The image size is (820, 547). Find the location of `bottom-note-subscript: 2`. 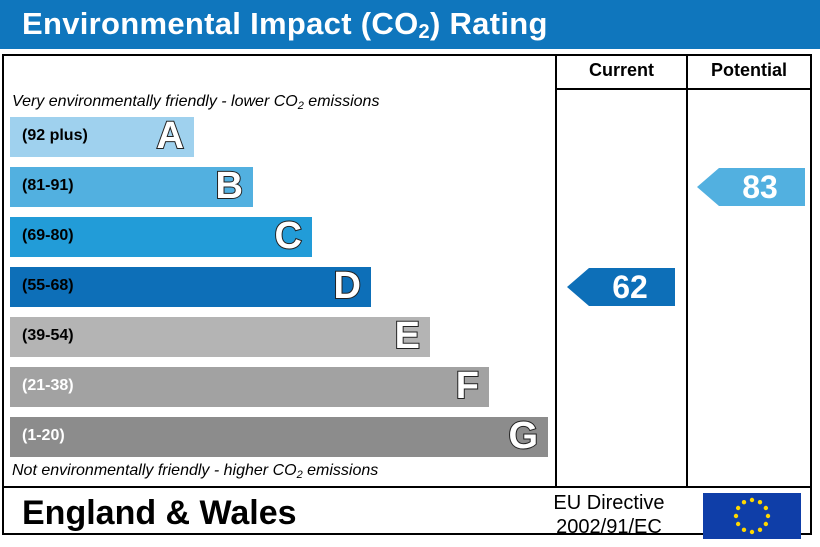

bottom-note-subscript: 2 is located at coordinates (299, 475).